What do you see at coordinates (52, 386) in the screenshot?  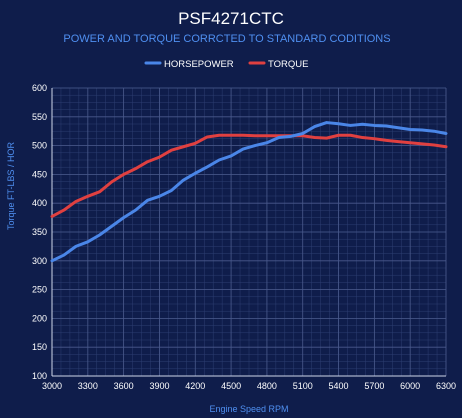 I see `x-tick-label: 3000` at bounding box center [52, 386].